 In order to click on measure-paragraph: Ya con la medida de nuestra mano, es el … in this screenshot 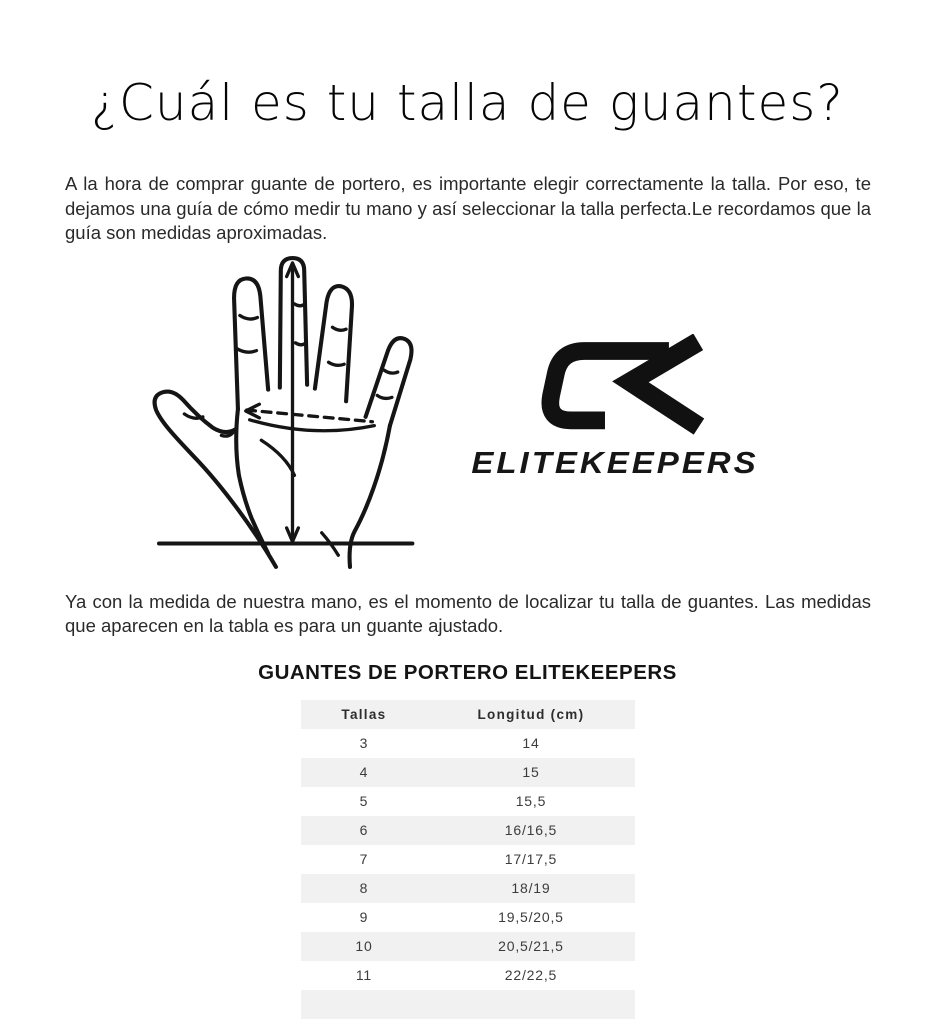, I will do `click(468, 613)`.